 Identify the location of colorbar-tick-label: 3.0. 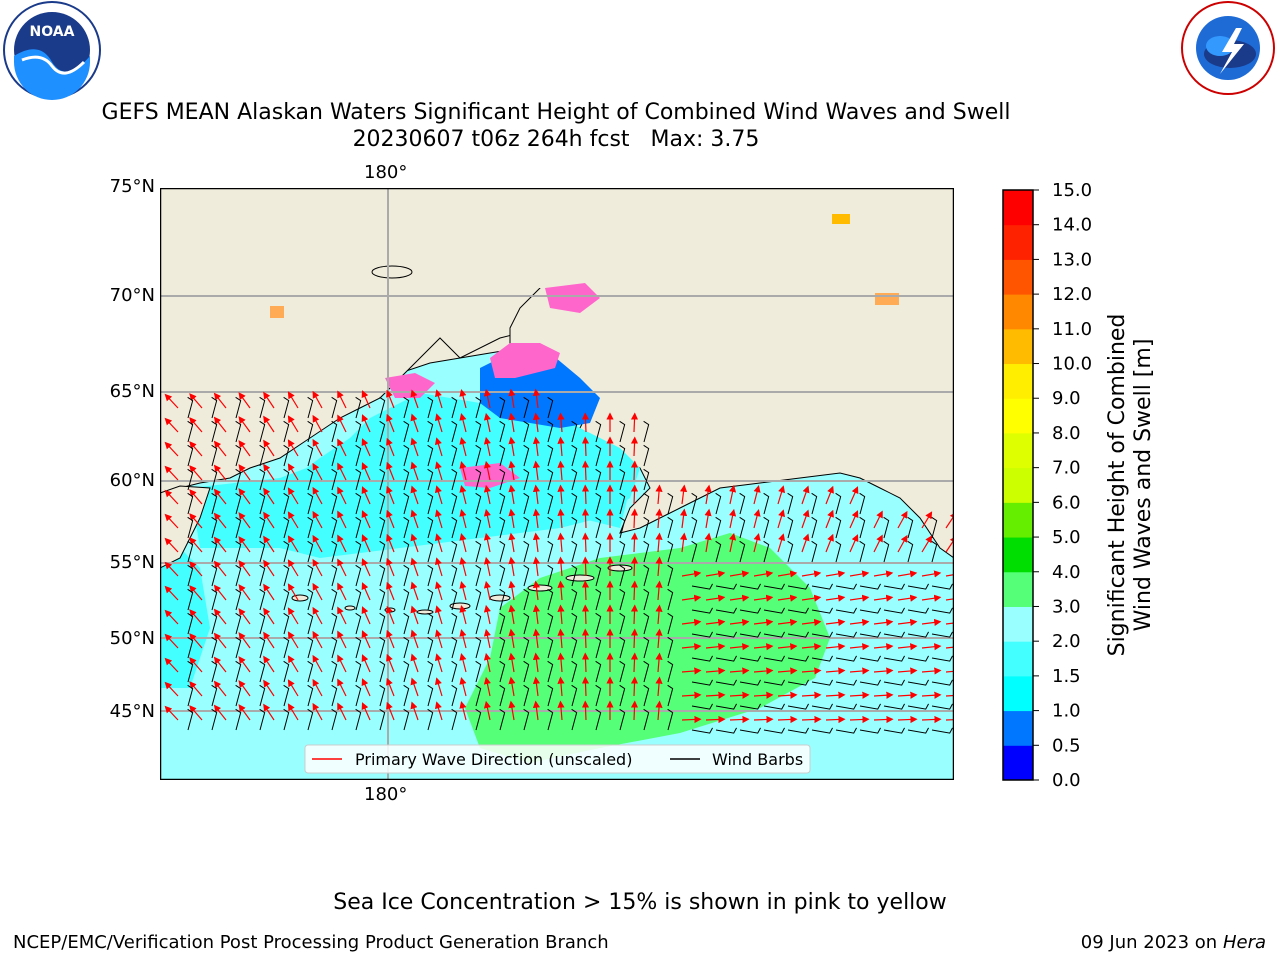
(1066, 606).